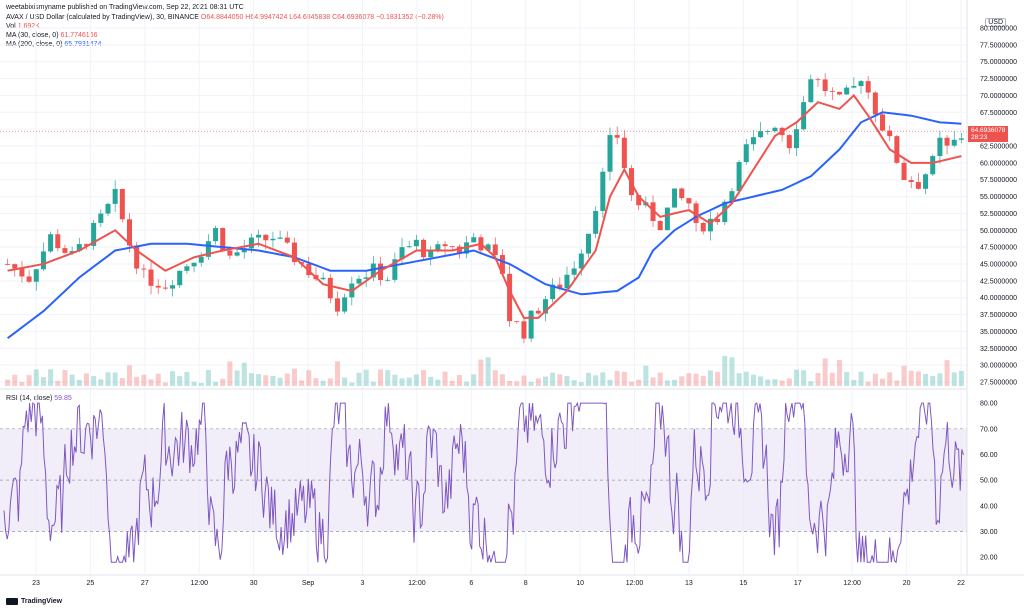  What do you see at coordinates (852, 583) in the screenshot?
I see `time-tick-label: 12:00` at bounding box center [852, 583].